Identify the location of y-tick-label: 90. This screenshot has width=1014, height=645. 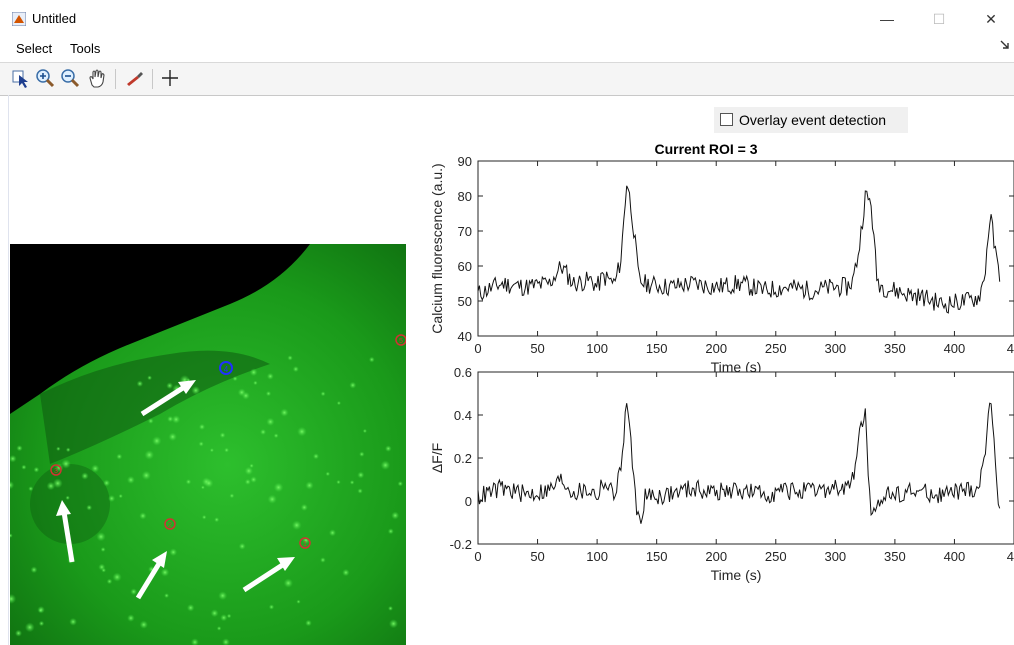
(465, 161).